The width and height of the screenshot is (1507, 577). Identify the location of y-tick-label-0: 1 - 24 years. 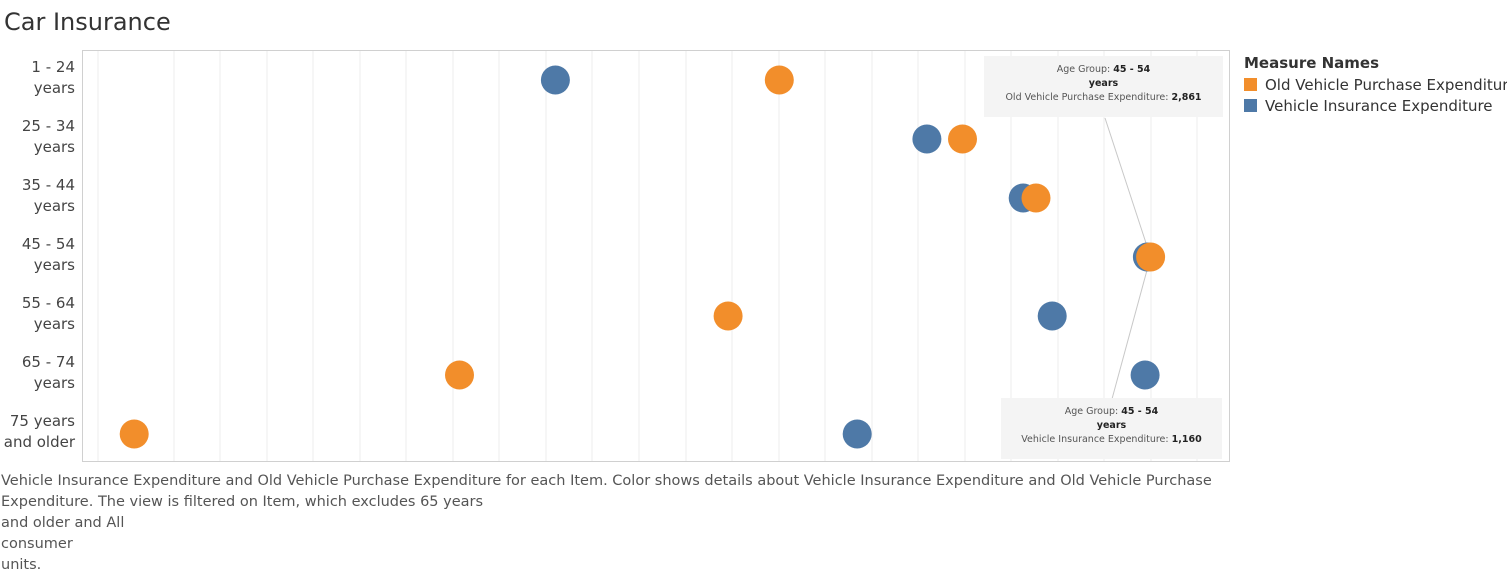
(53, 77).